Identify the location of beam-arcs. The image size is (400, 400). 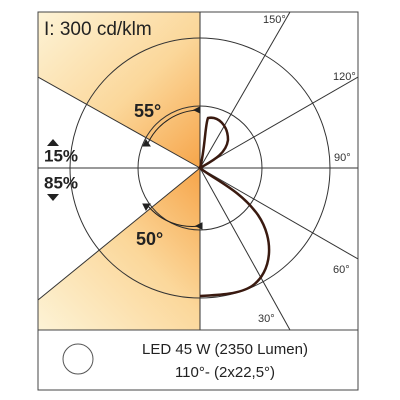
(172, 168).